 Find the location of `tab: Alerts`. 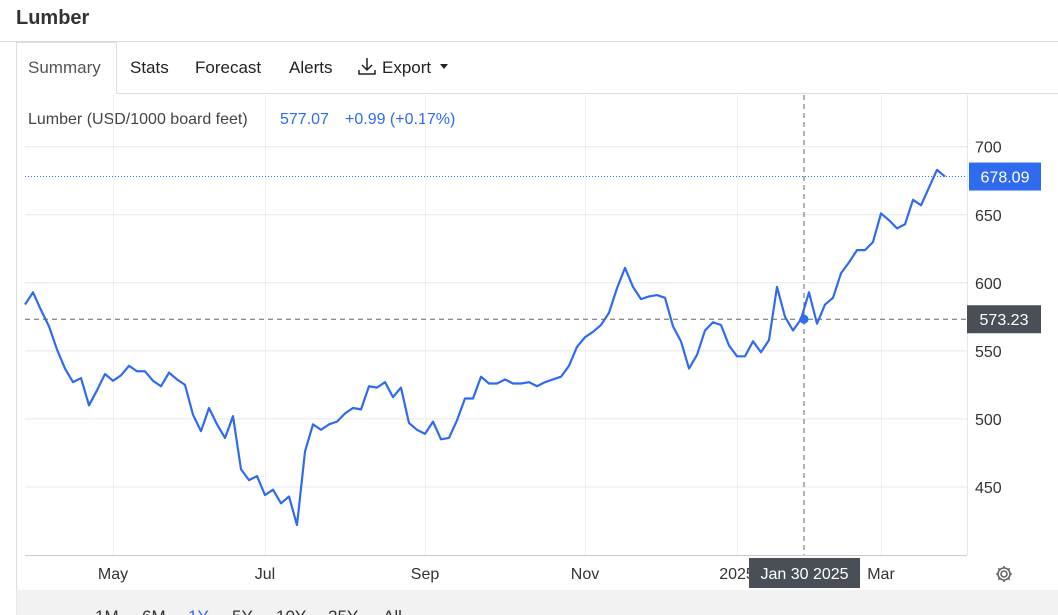

tab: Alerts is located at coordinates (310, 67).